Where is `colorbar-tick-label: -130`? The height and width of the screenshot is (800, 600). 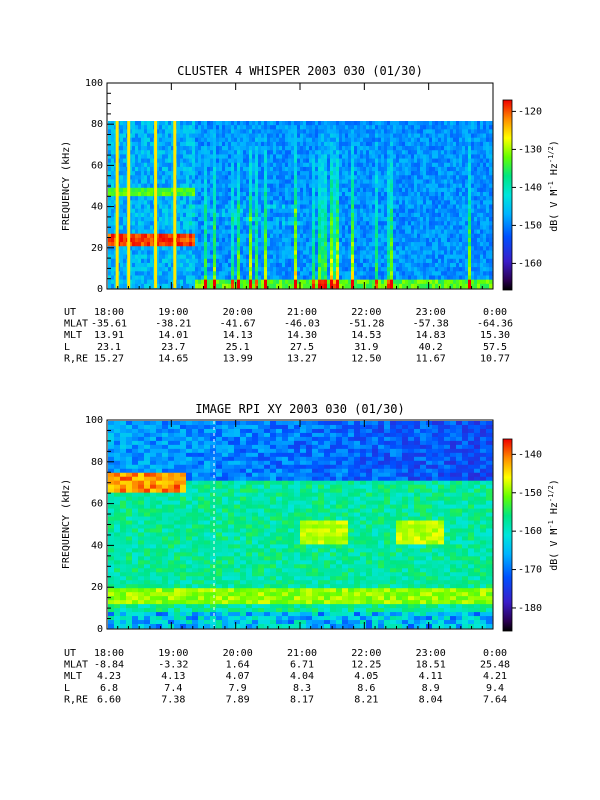
colorbar-tick-label: -130 is located at coordinates (530, 149).